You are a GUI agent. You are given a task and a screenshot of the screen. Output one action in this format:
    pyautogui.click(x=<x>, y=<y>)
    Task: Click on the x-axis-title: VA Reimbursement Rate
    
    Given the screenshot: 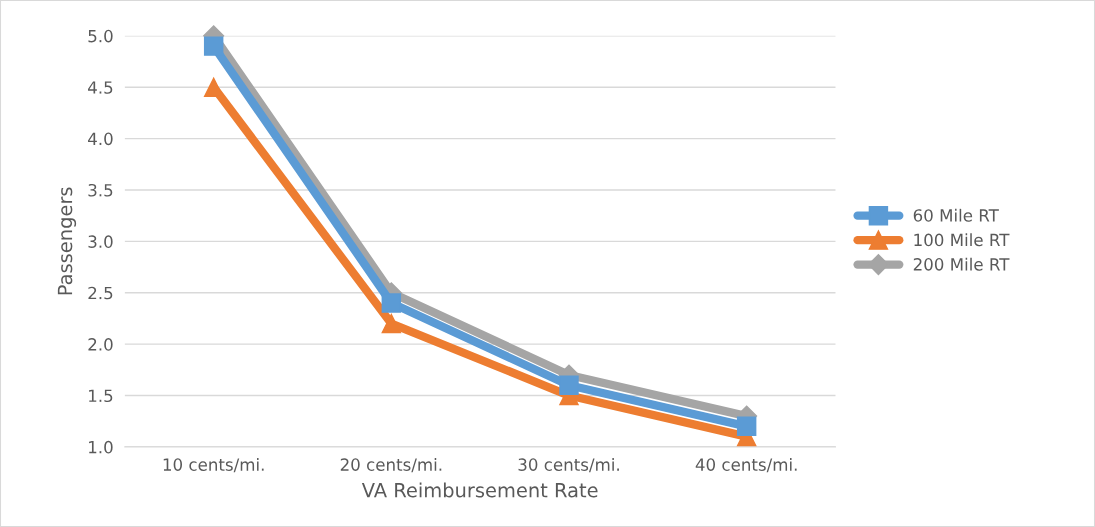 What is the action you would take?
    pyautogui.click(x=479, y=490)
    